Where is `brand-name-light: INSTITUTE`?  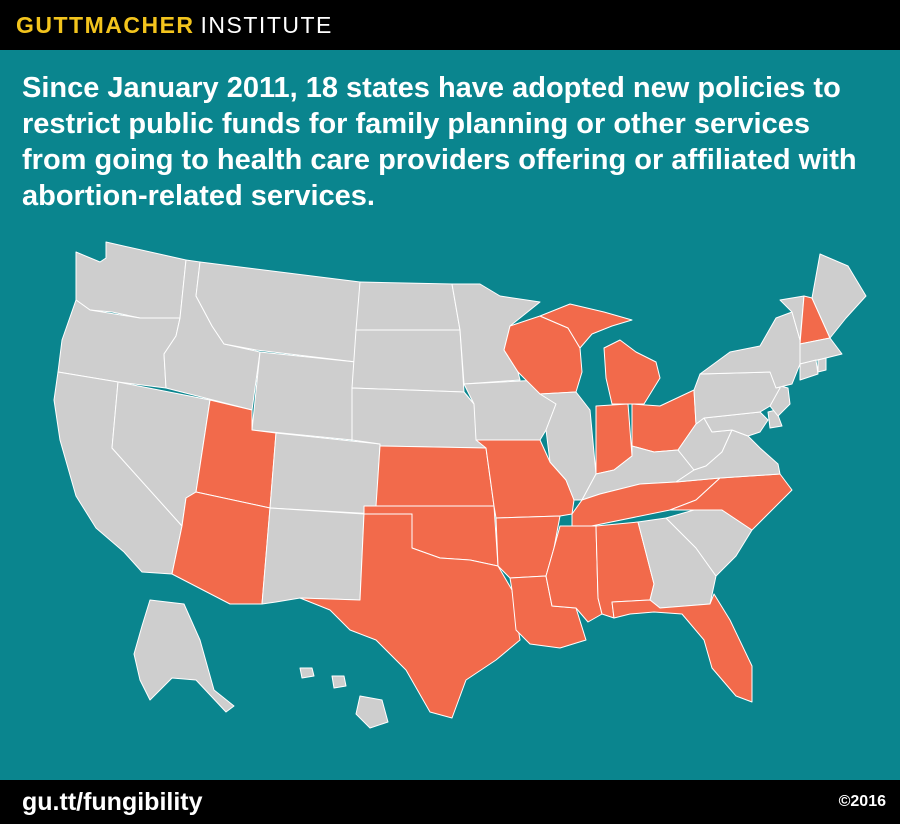
brand-name-light: INSTITUTE is located at coordinates (266, 24).